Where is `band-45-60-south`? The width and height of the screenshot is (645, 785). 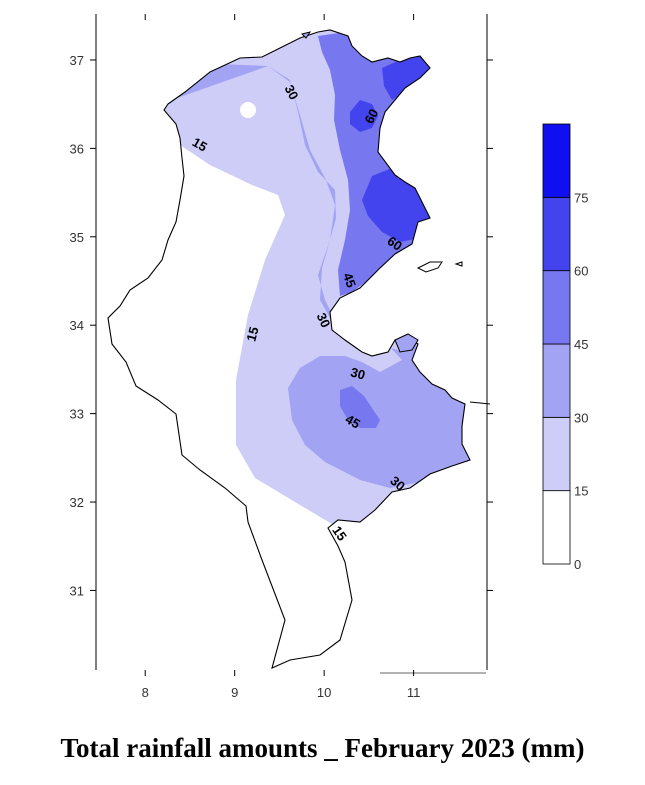 band-45-60-south is located at coordinates (360, 407).